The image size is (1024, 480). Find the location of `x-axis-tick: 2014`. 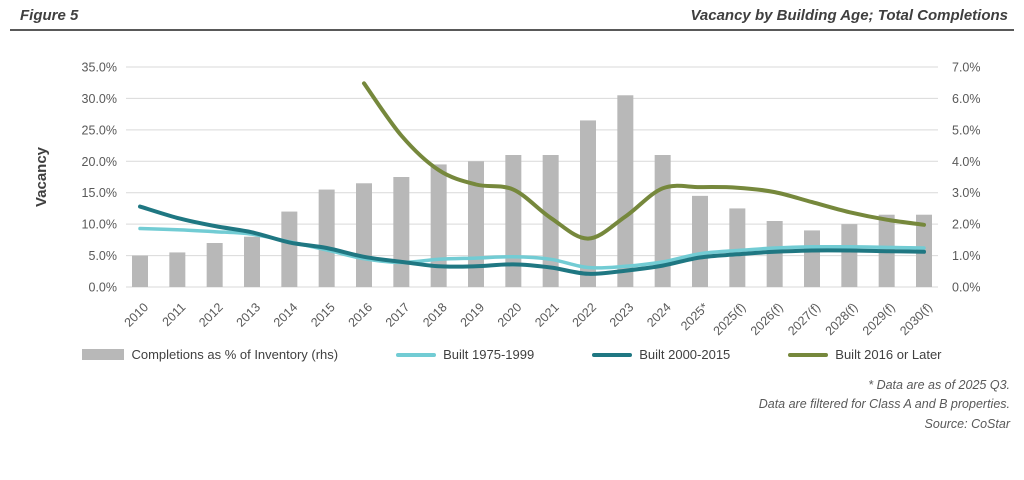

x-axis-tick: 2014 is located at coordinates (286, 315).